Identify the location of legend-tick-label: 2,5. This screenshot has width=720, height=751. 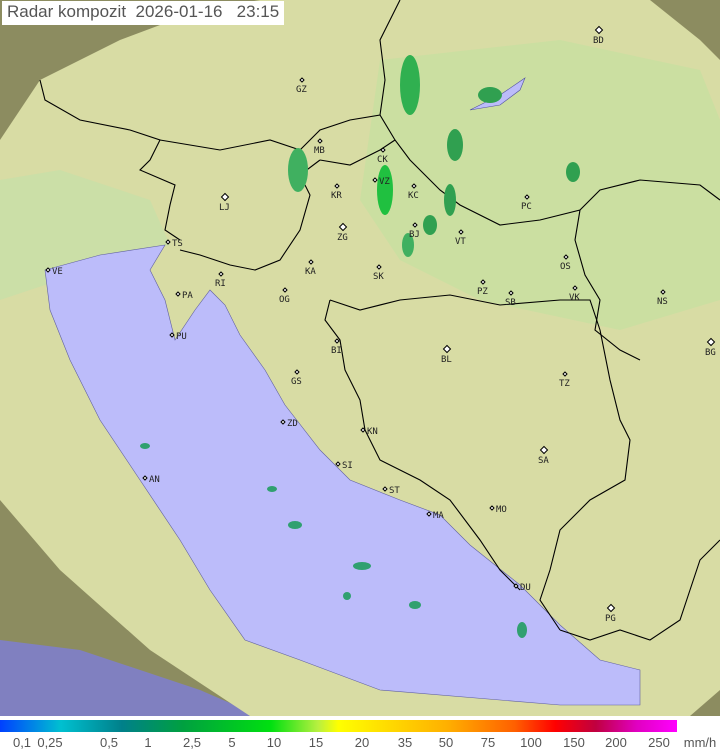
(192, 742).